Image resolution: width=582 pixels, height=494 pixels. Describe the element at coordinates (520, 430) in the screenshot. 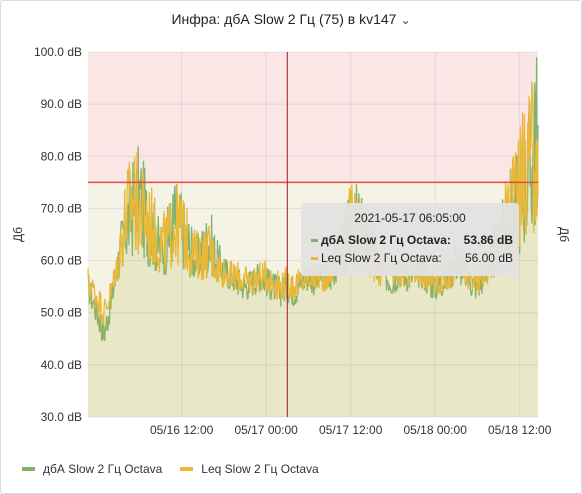

I see `x-tick-label: 05/18 12:00` at that location.